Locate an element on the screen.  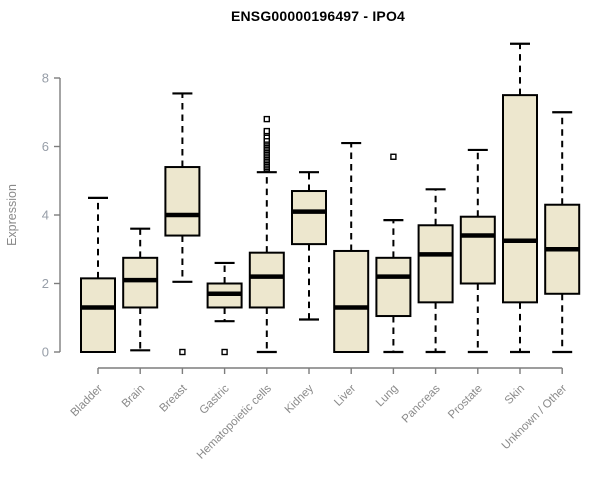
boxplot-liver is located at coordinates (351, 247).